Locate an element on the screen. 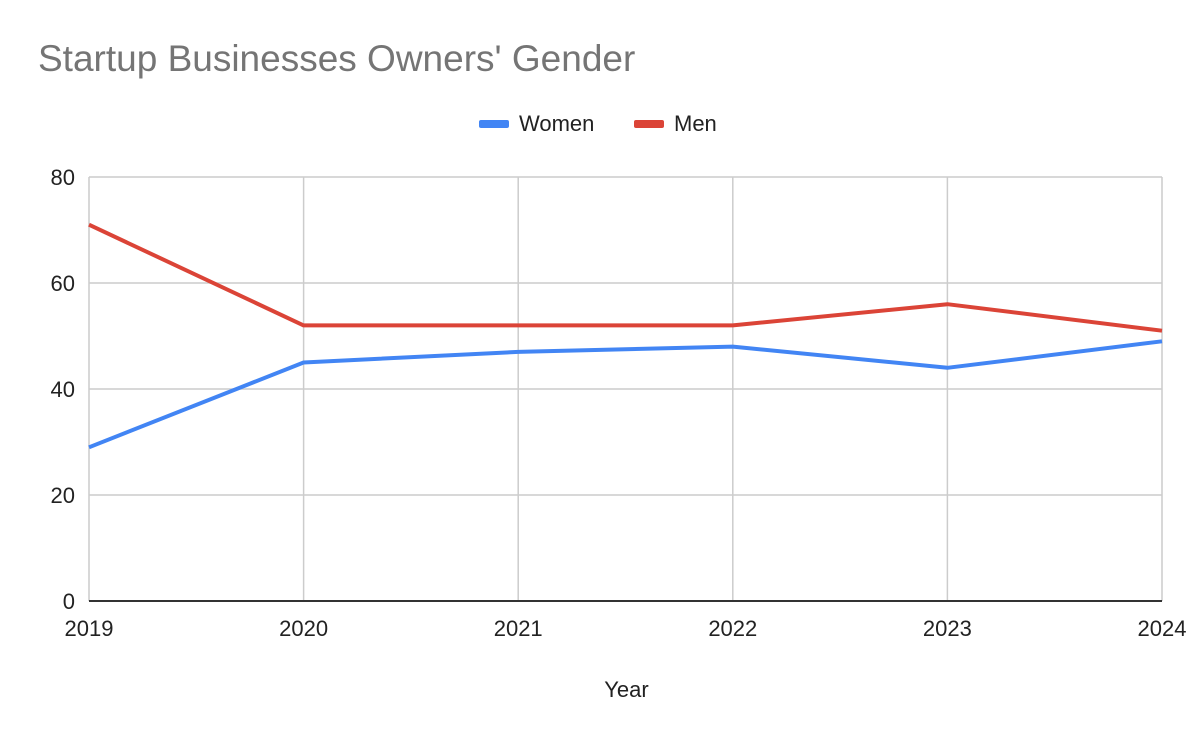  legend-swatch-men is located at coordinates (649, 124).